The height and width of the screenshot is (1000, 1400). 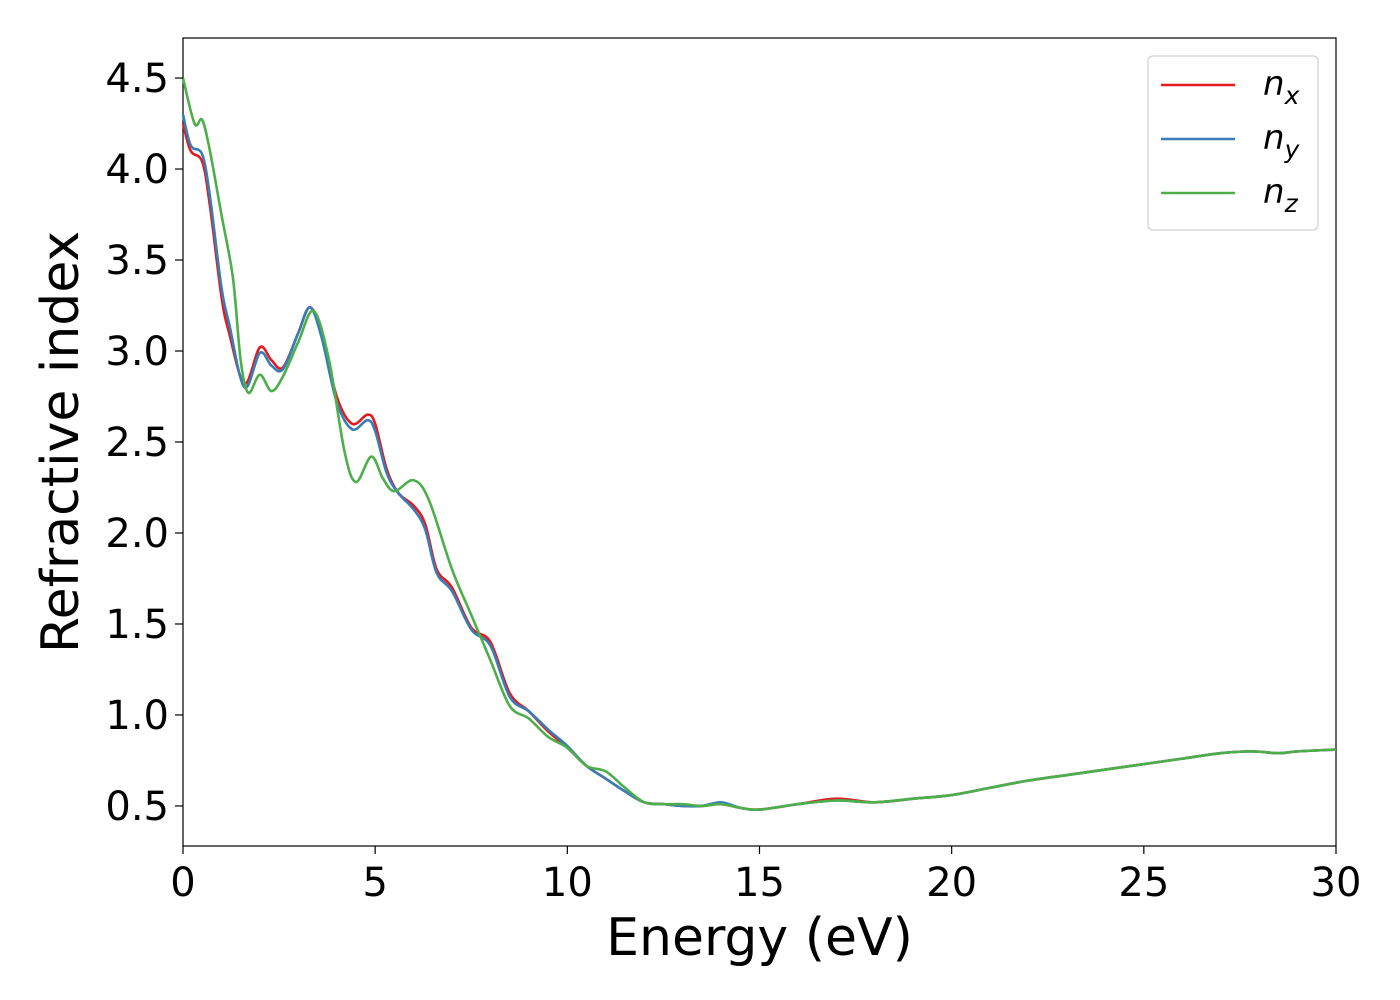 I want to click on legend: nx ny nz, so click(x=1233, y=143).